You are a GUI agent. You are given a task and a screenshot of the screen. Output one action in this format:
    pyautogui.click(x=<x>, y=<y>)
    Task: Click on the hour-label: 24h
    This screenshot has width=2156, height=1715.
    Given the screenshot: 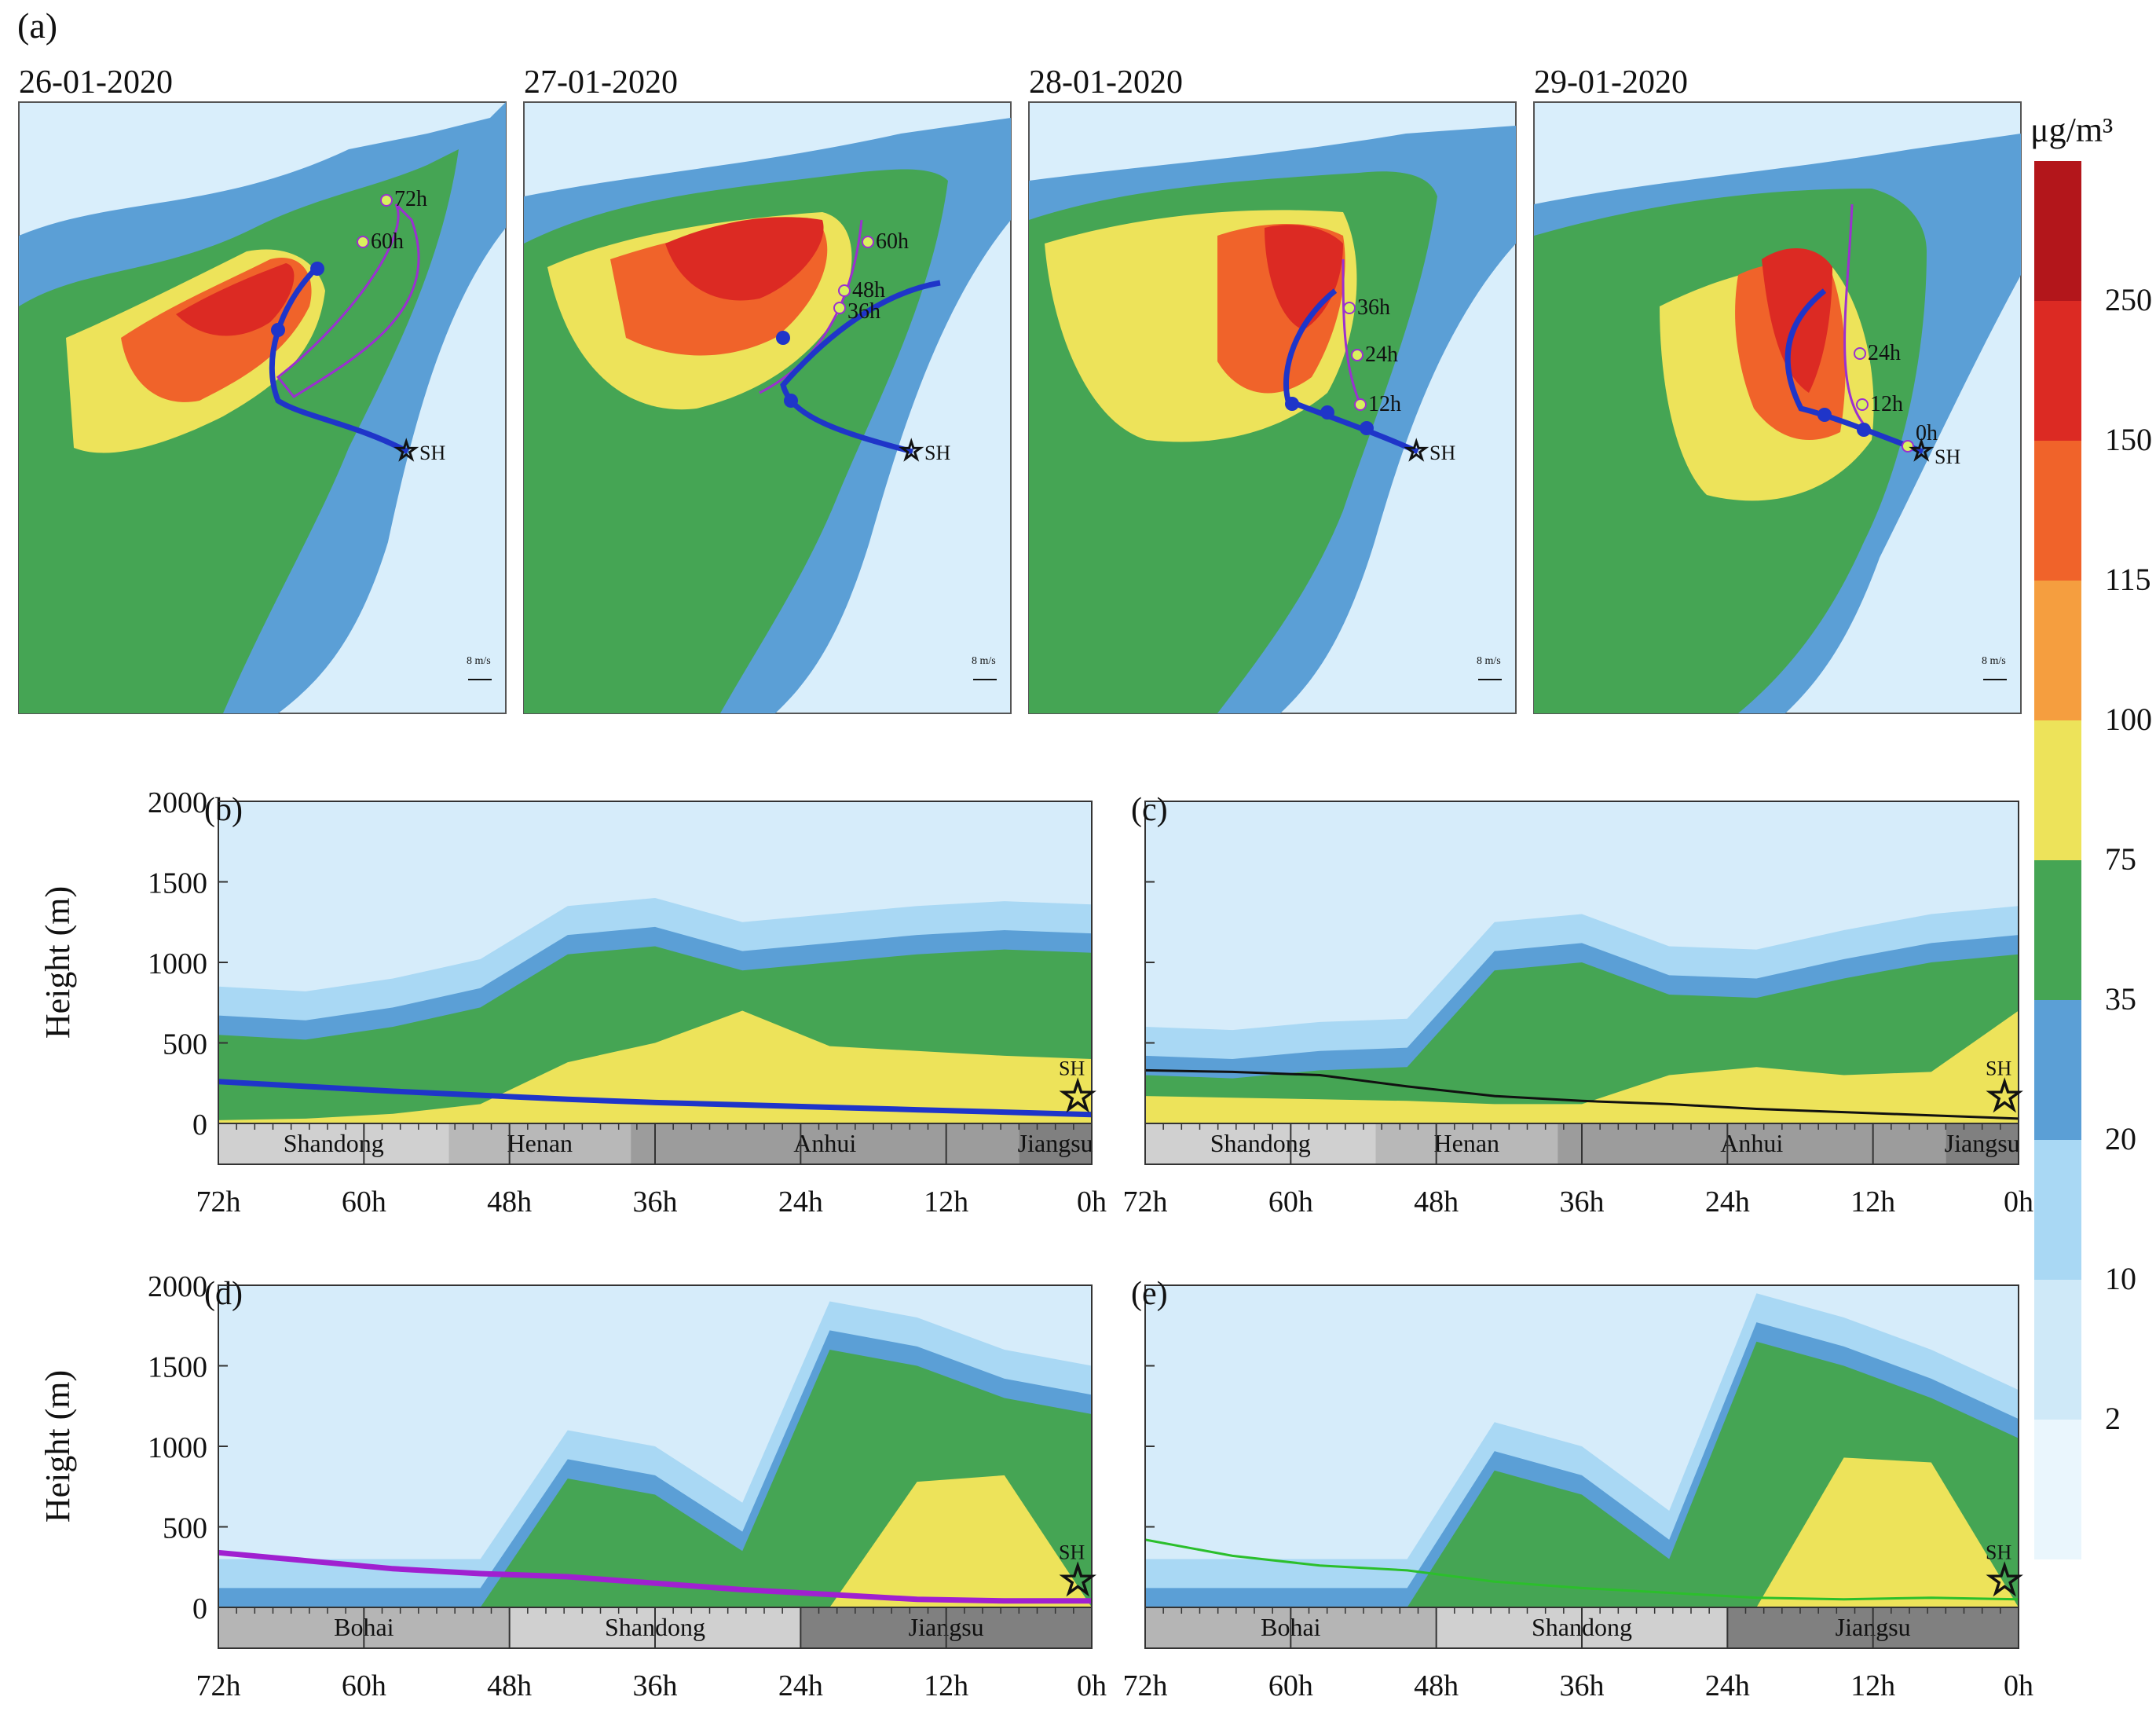 What is the action you would take?
    pyautogui.click(x=1884, y=353)
    